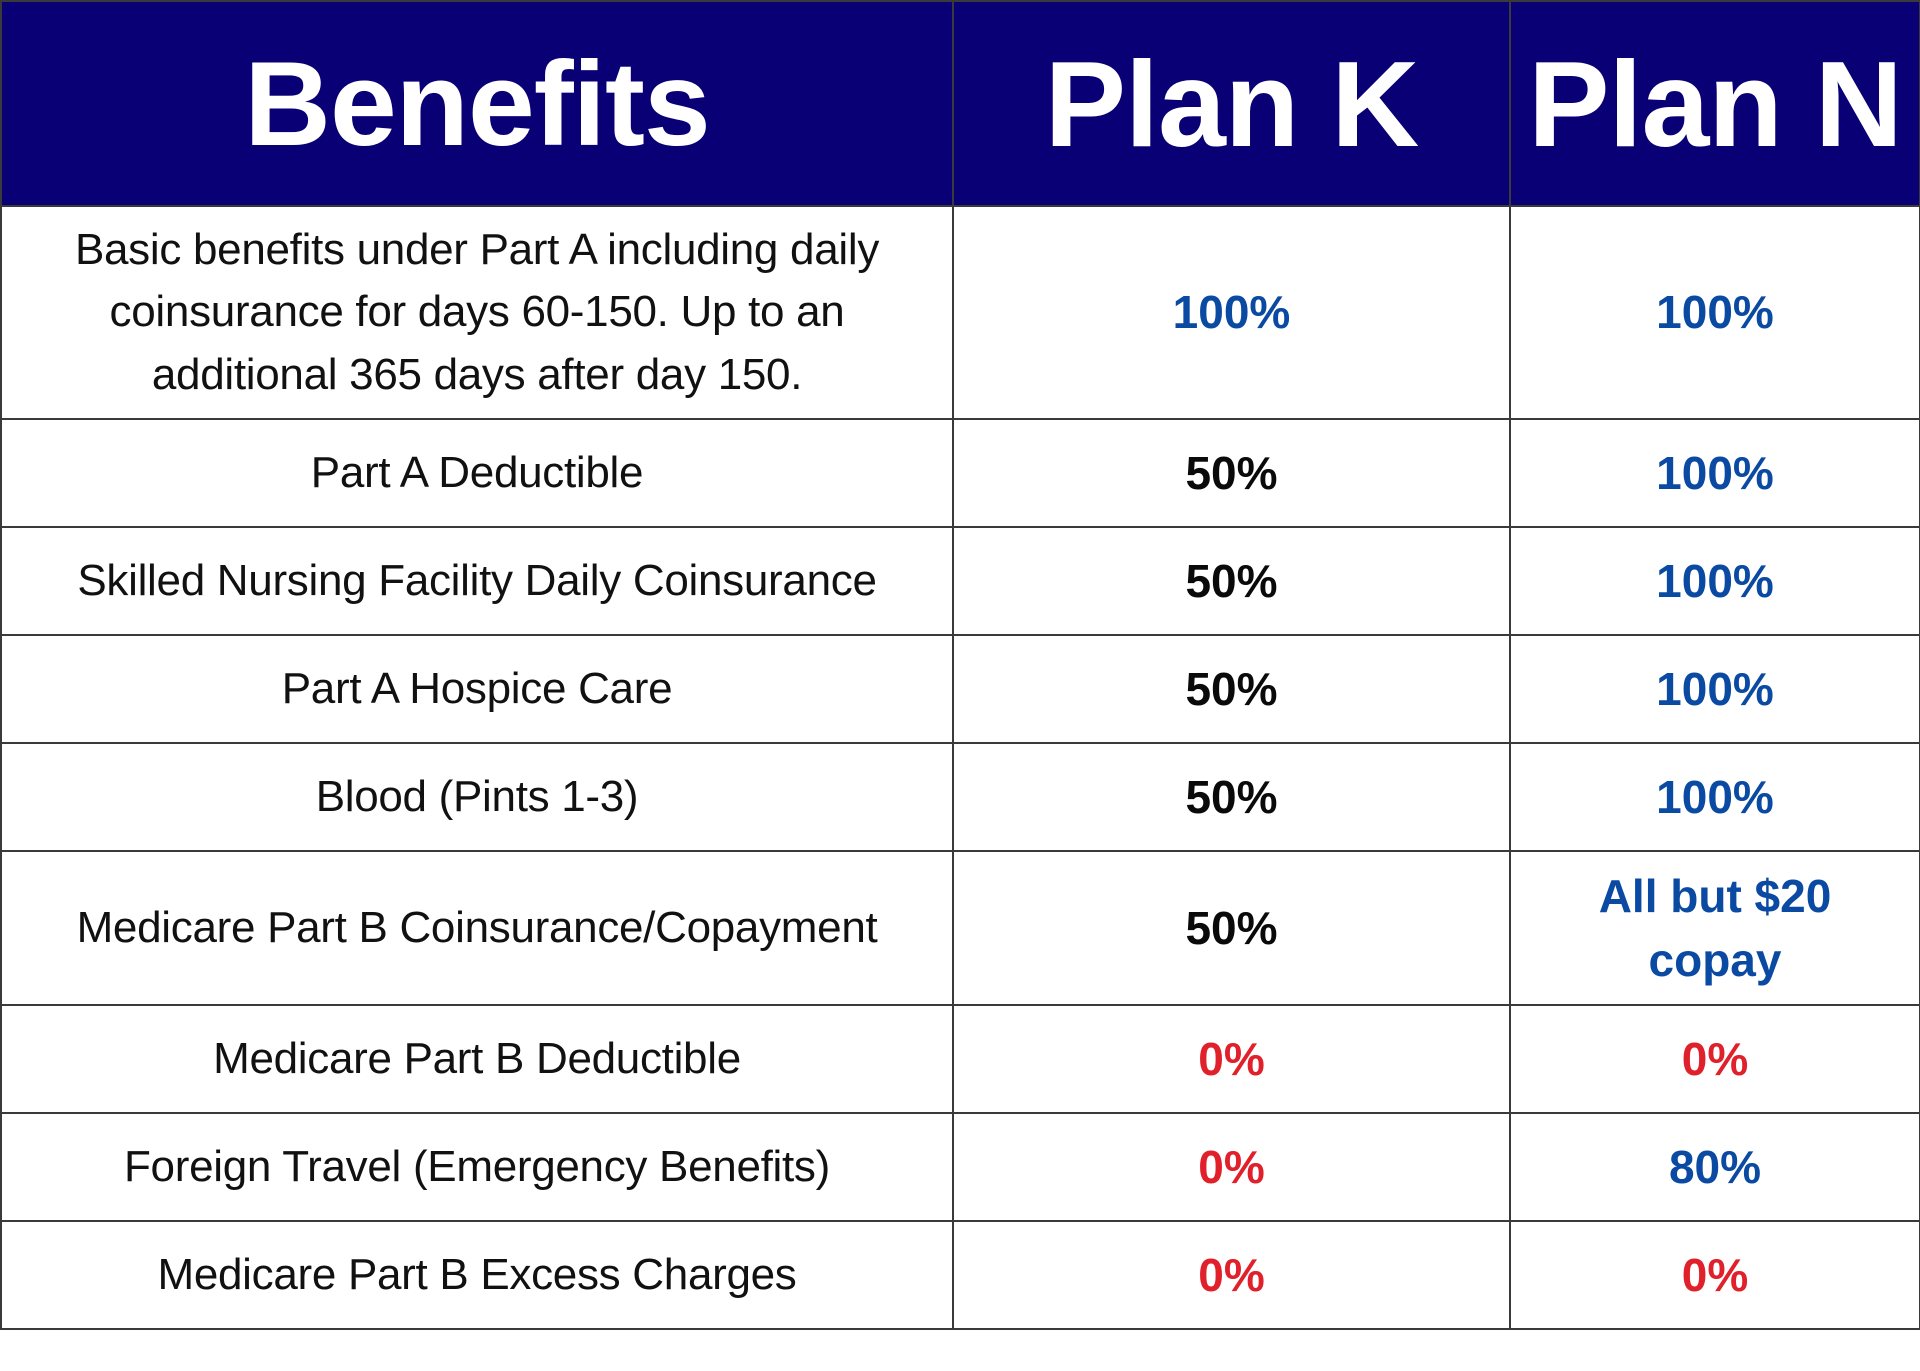 Image resolution: width=1920 pixels, height=1371 pixels. Describe the element at coordinates (477, 1167) in the screenshot. I see `benefit-label: Foreign Travel (Emergency Benefits)` at that location.